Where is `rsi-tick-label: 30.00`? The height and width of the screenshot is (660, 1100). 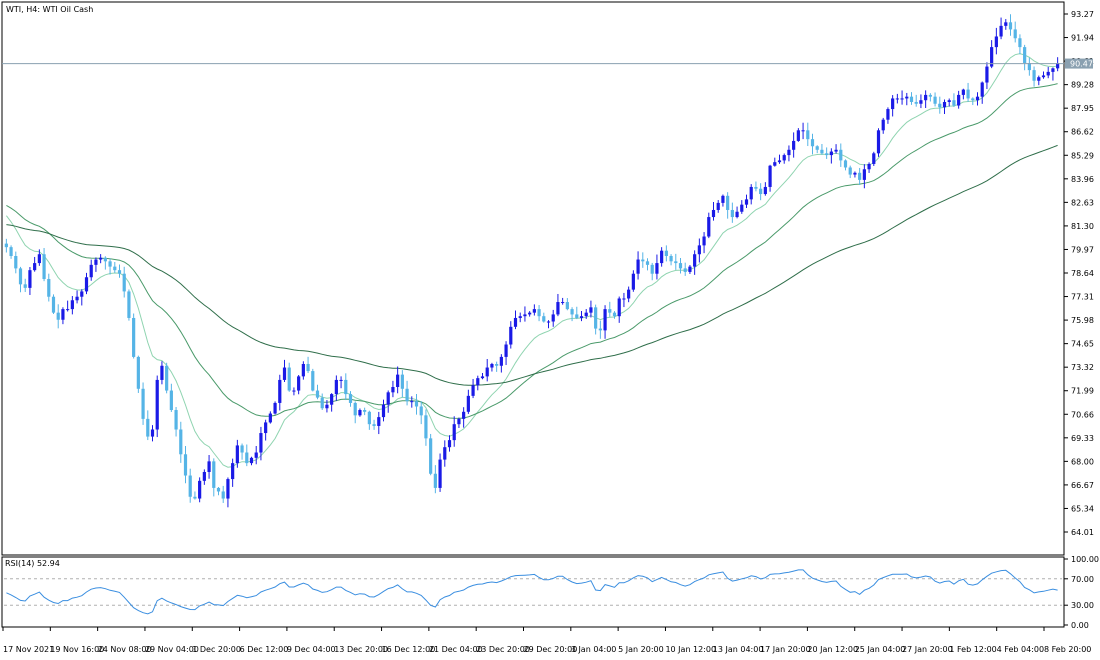
rsi-tick-label: 30.00 is located at coordinates (1082, 605).